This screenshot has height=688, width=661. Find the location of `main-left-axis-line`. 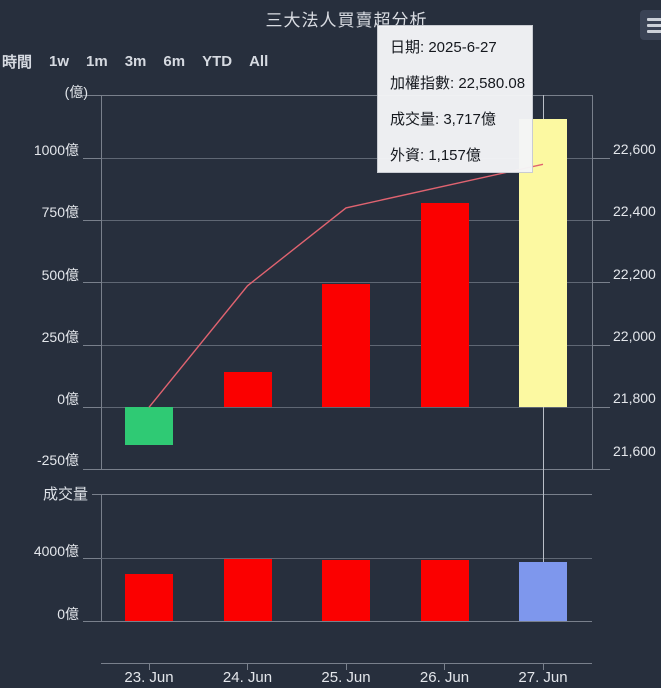

main-left-axis-line is located at coordinates (101, 282).